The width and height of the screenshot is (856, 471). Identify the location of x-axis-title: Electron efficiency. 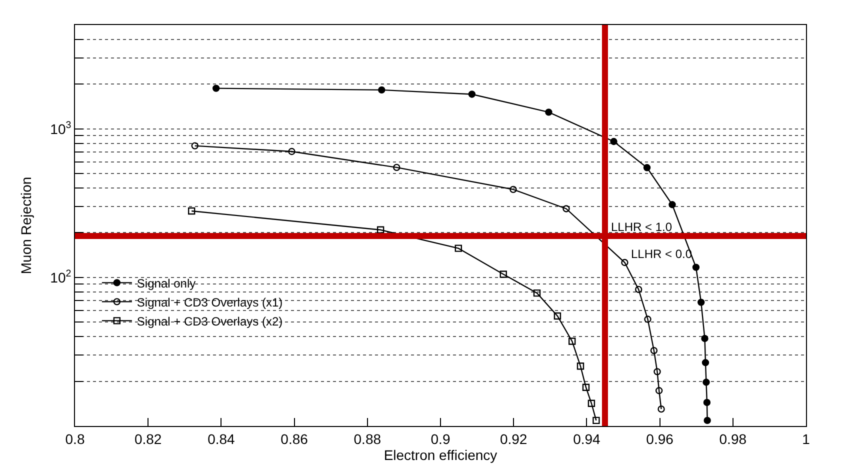
(441, 454).